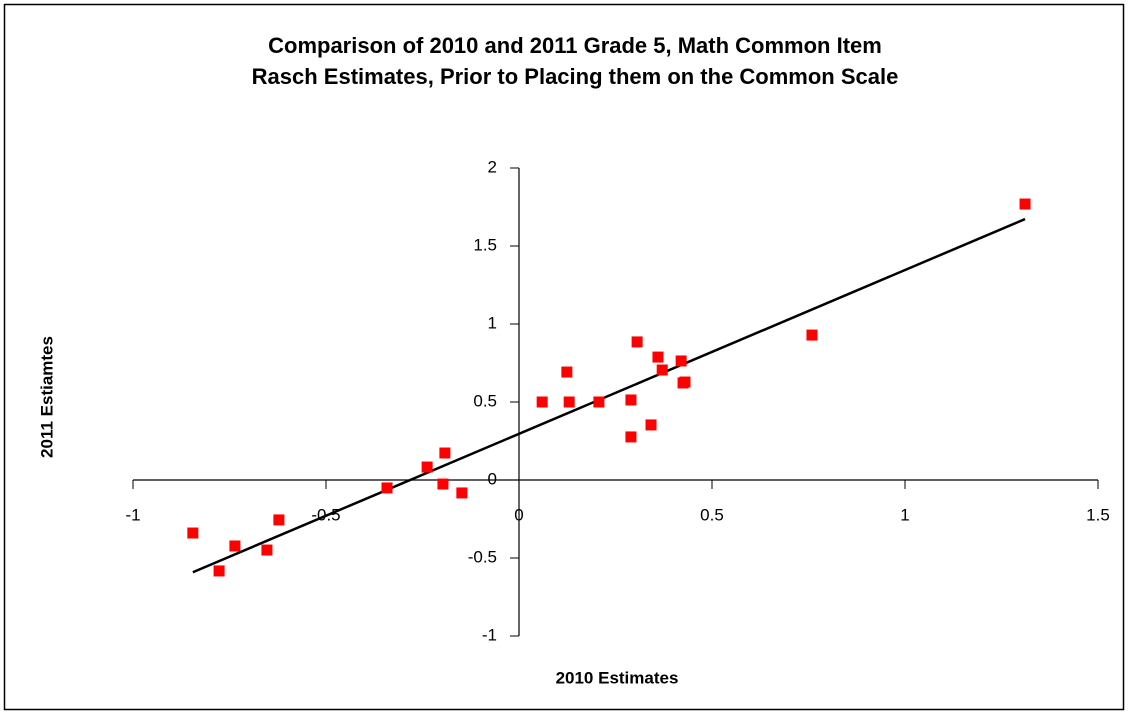 The image size is (1128, 714). What do you see at coordinates (492, 166) in the screenshot?
I see `y-tick-label: 2` at bounding box center [492, 166].